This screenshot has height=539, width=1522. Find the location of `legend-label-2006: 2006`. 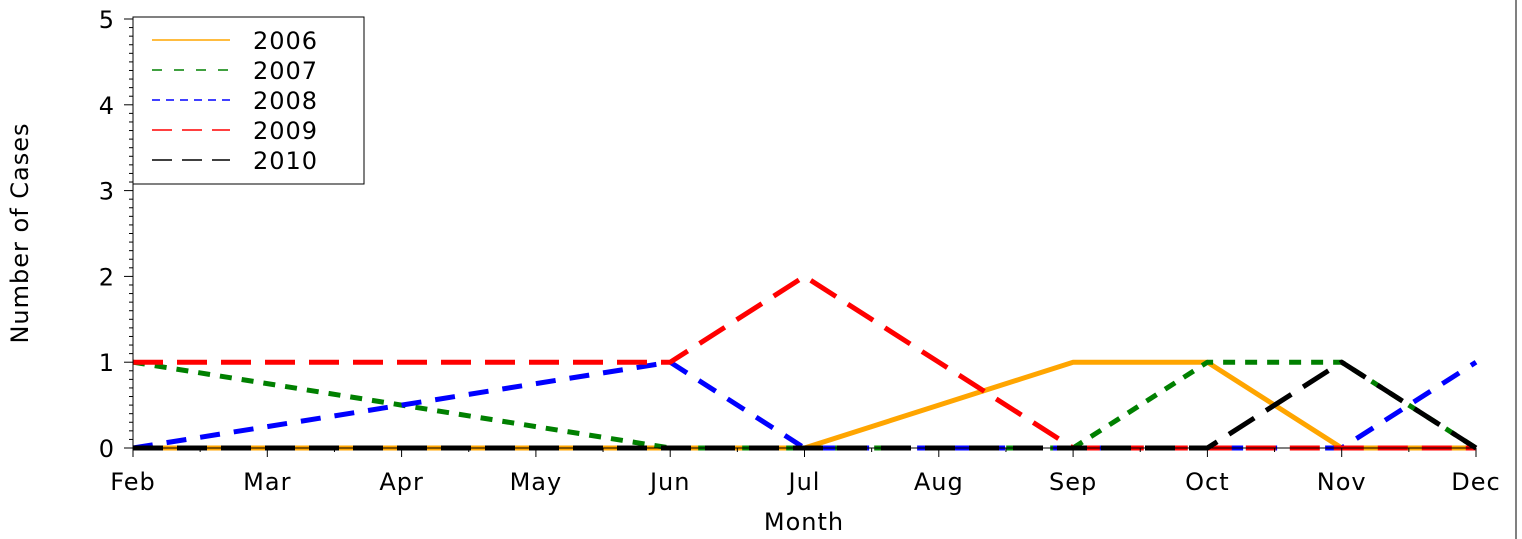

legend-label-2006: 2006 is located at coordinates (285, 41).